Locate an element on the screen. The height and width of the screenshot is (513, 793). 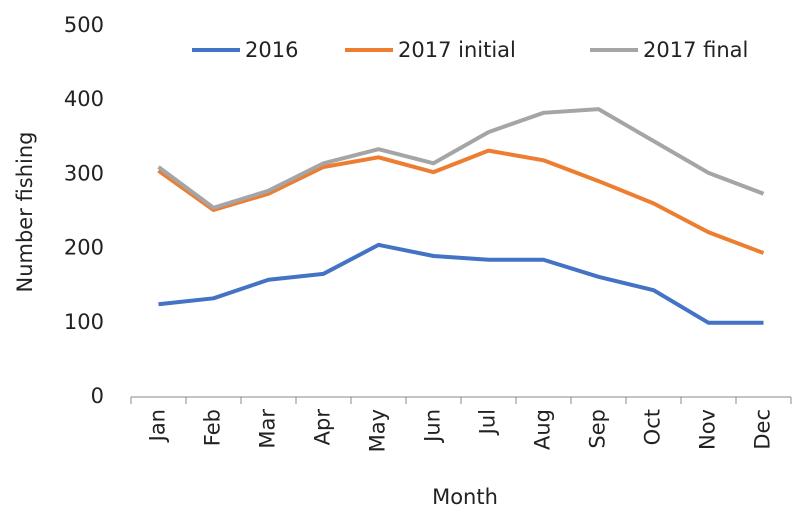
x-tick-label: Jan is located at coordinates (158, 426).